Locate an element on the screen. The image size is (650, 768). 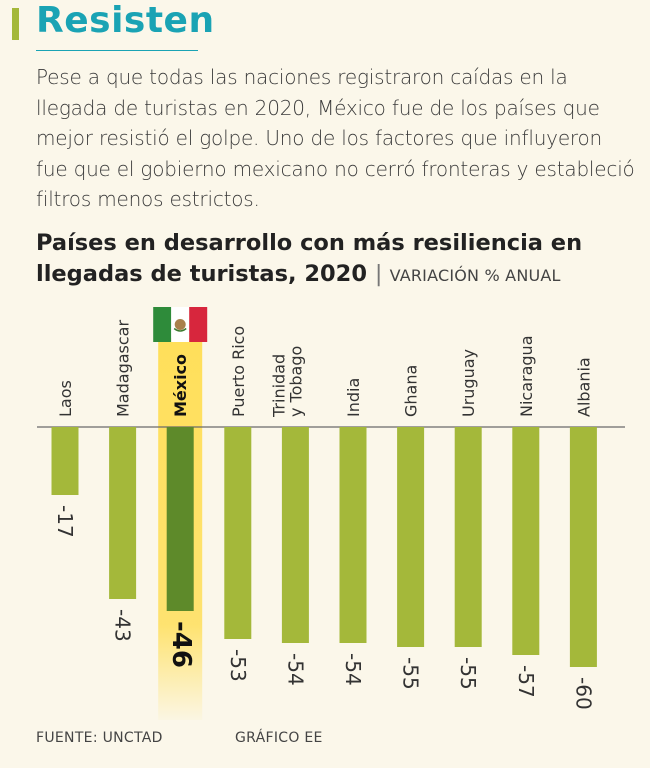
value-label-madagascar: -43 is located at coordinates (123, 625).